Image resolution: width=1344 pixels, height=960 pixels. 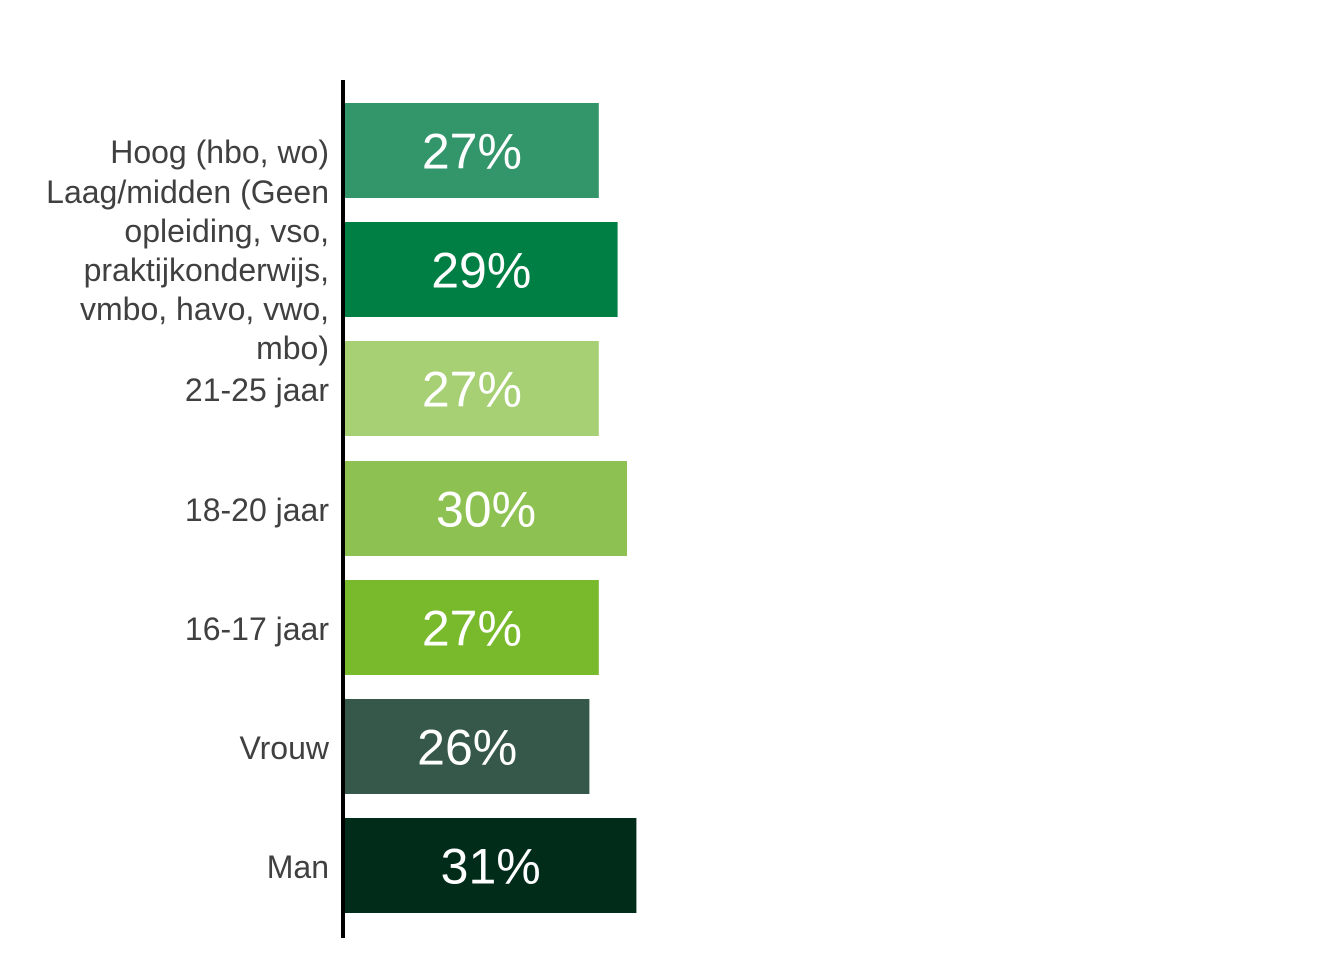 I want to click on category-label-4: 18-20 jaar, so click(x=257, y=510).